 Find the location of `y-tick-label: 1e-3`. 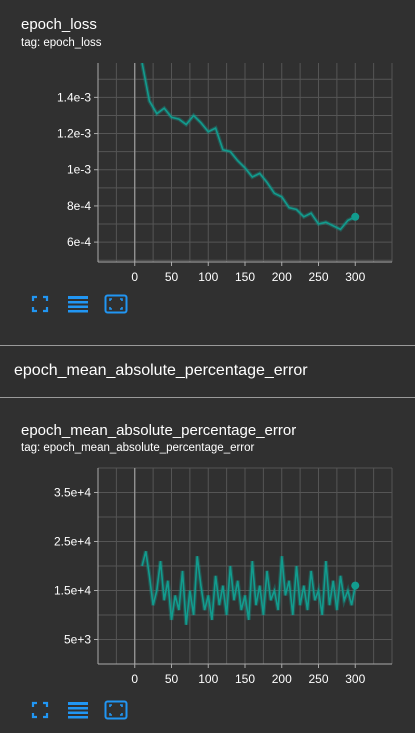

y-tick-label: 1e-3 is located at coordinates (79, 170).